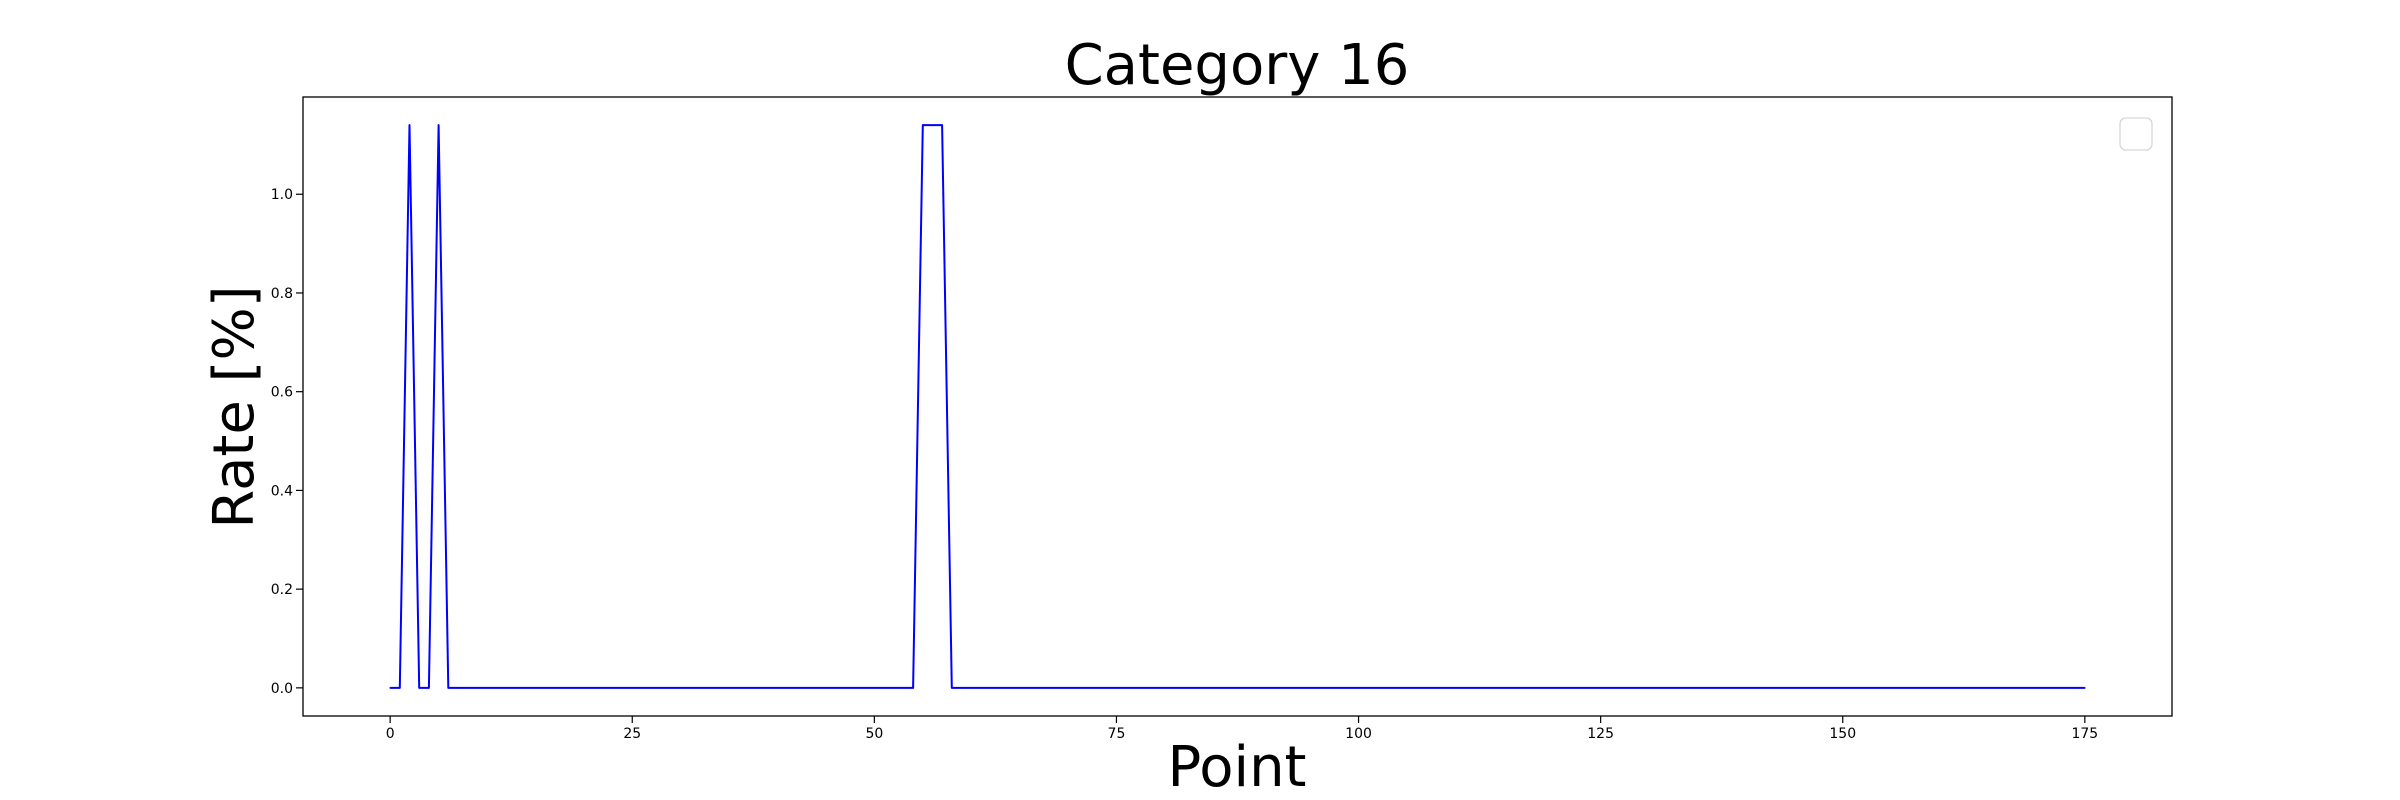  What do you see at coordinates (282, 689) in the screenshot?
I see `y-tick-label: 0.0` at bounding box center [282, 689].